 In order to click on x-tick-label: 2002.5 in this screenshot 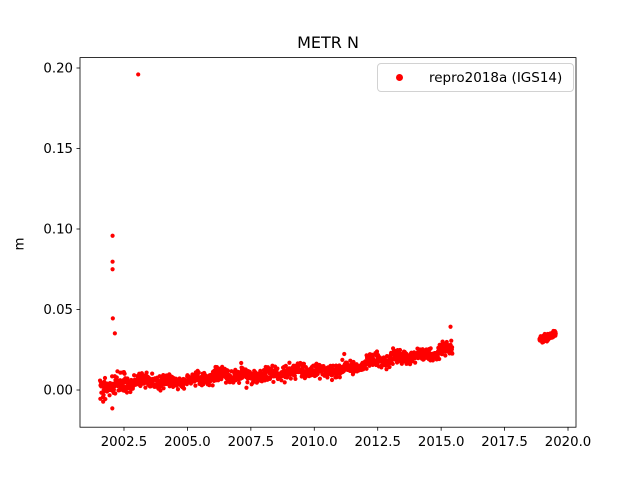, I will do `click(124, 442)`.